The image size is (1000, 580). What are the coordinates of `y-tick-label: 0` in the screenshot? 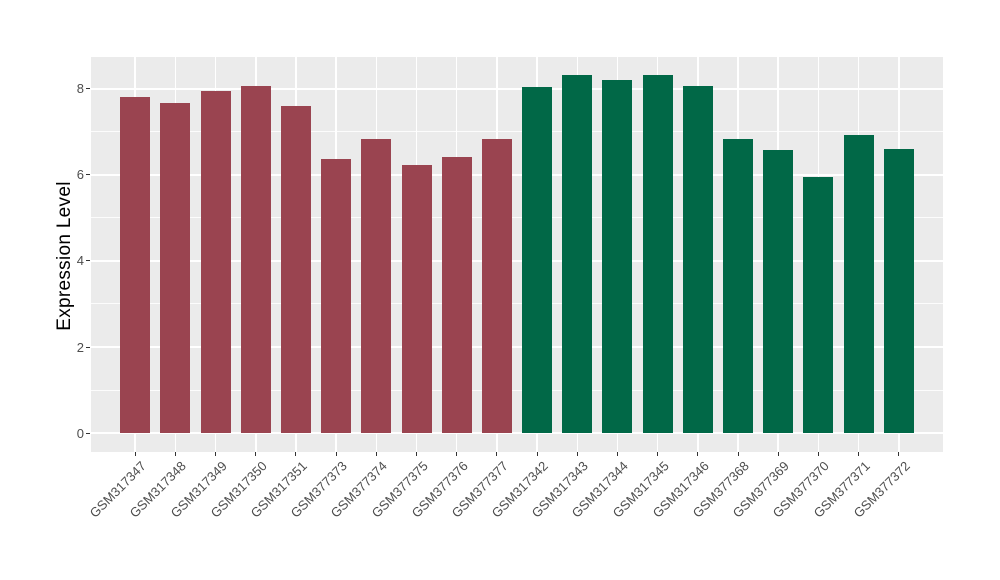 It's located at (80, 433).